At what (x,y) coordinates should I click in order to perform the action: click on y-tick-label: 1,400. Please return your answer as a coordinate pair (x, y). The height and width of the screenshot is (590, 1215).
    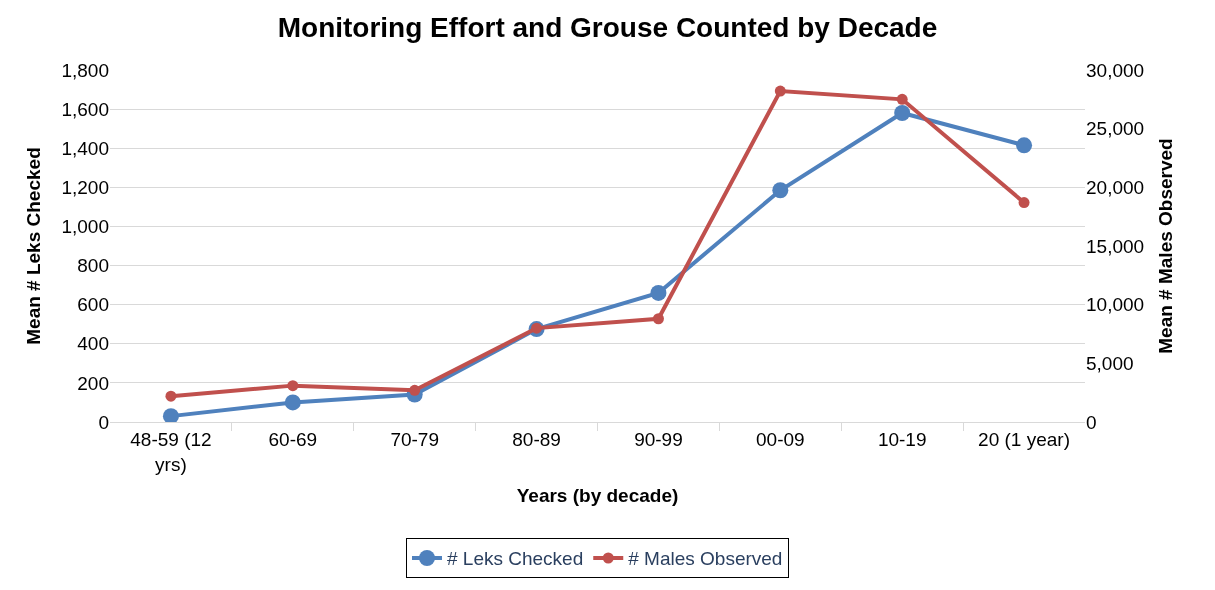
    Looking at the image, I should click on (85, 148).